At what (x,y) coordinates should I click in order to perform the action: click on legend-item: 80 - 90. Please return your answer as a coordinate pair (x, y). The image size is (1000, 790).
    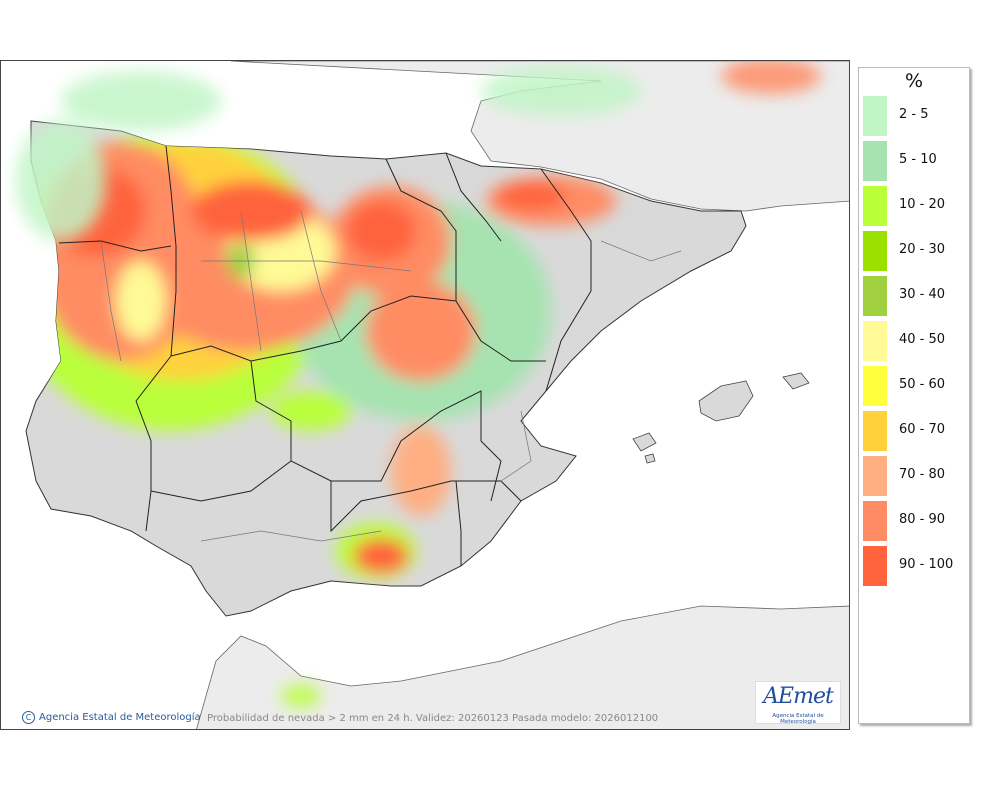
    Looking at the image, I should click on (915, 521).